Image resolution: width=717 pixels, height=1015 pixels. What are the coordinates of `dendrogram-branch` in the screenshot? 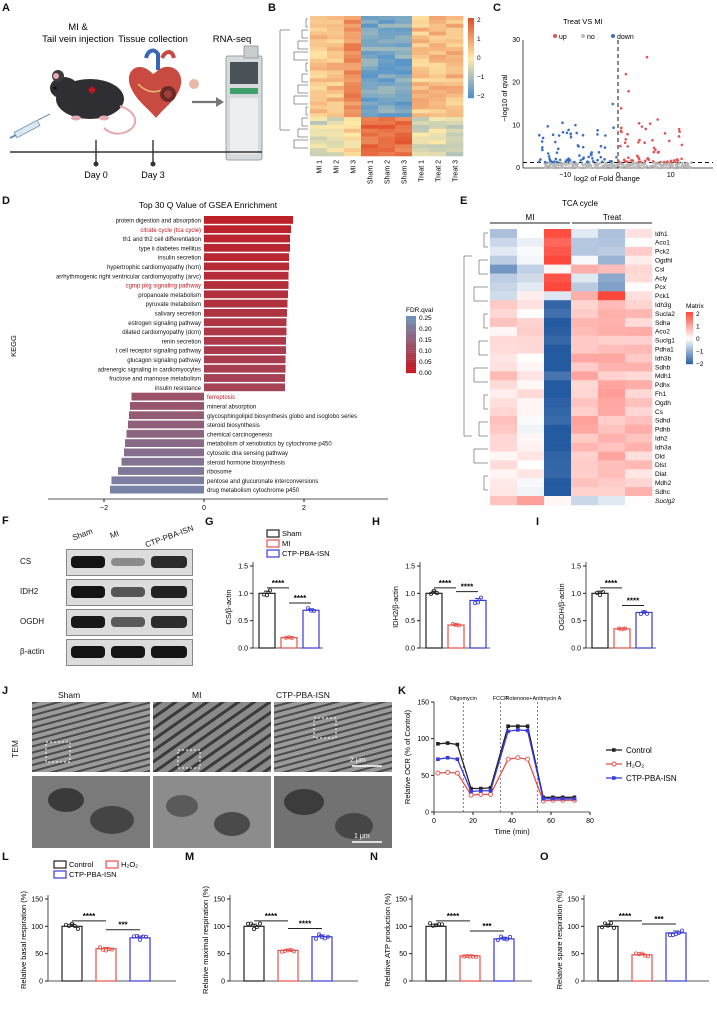 It's located at (306, 23).